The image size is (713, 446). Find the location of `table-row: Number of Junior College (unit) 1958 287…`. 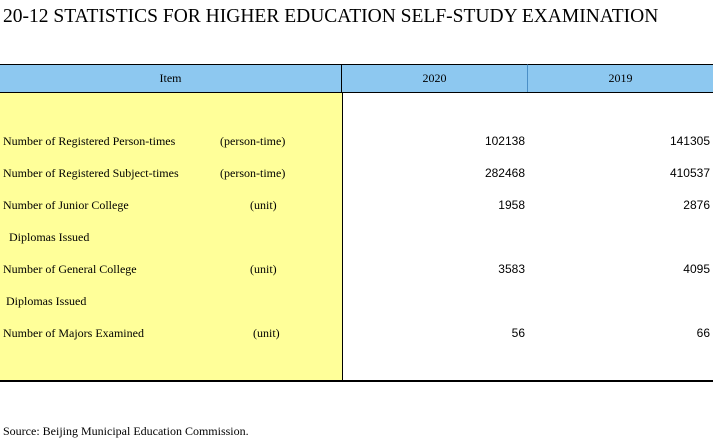

table-row: Number of Junior College (unit) 1958 287… is located at coordinates (356, 207).